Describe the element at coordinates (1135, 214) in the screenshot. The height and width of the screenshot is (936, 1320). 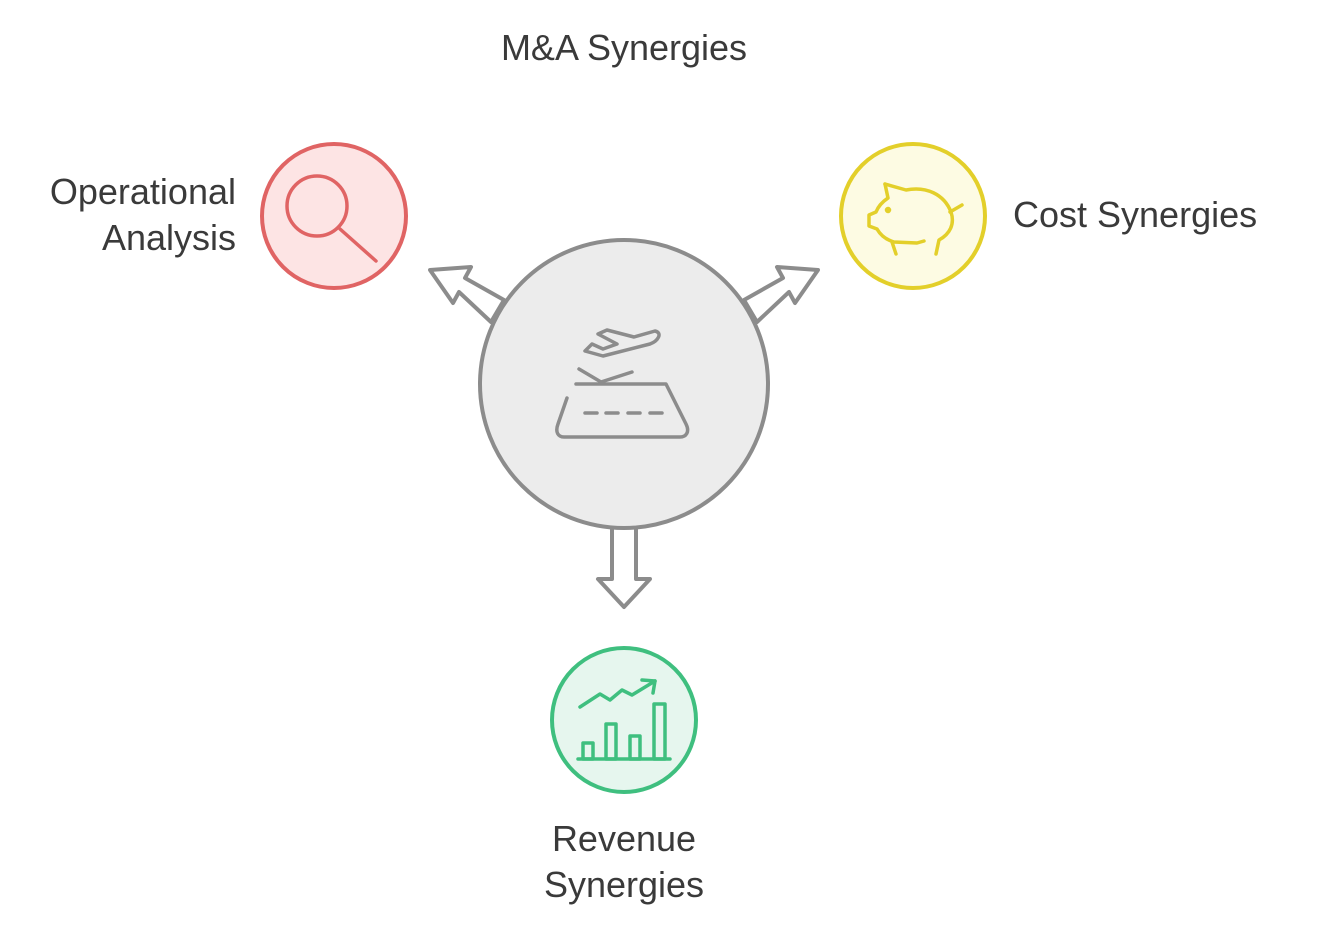
I see `cost-synergies-label: Cost Synergies` at that location.